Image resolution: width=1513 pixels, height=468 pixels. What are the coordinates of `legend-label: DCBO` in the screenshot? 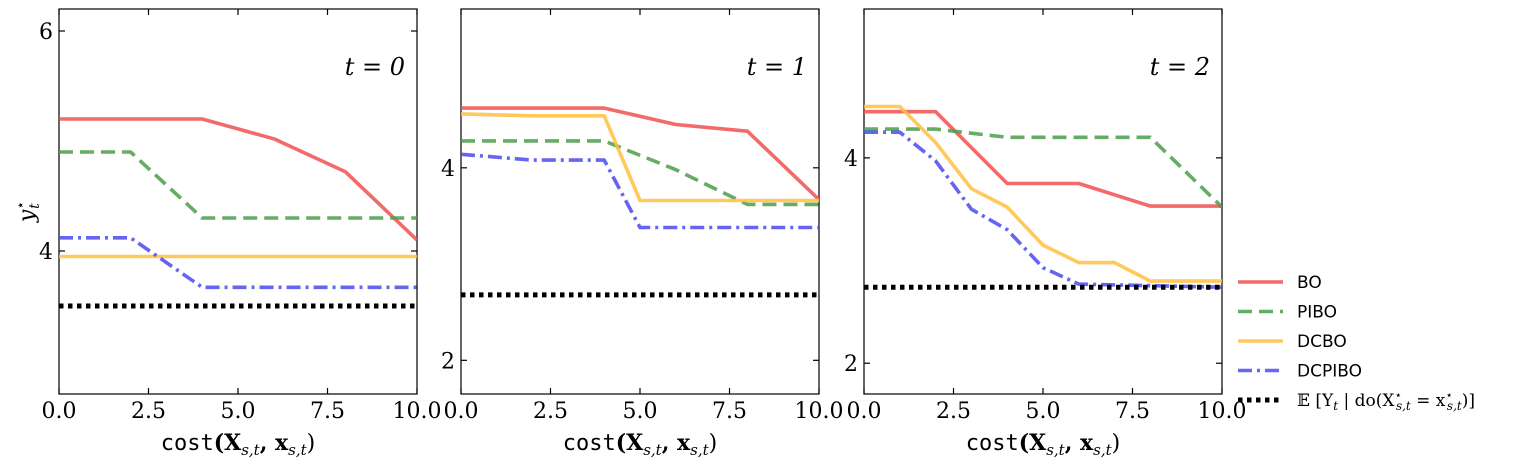 It's located at (1322, 342).